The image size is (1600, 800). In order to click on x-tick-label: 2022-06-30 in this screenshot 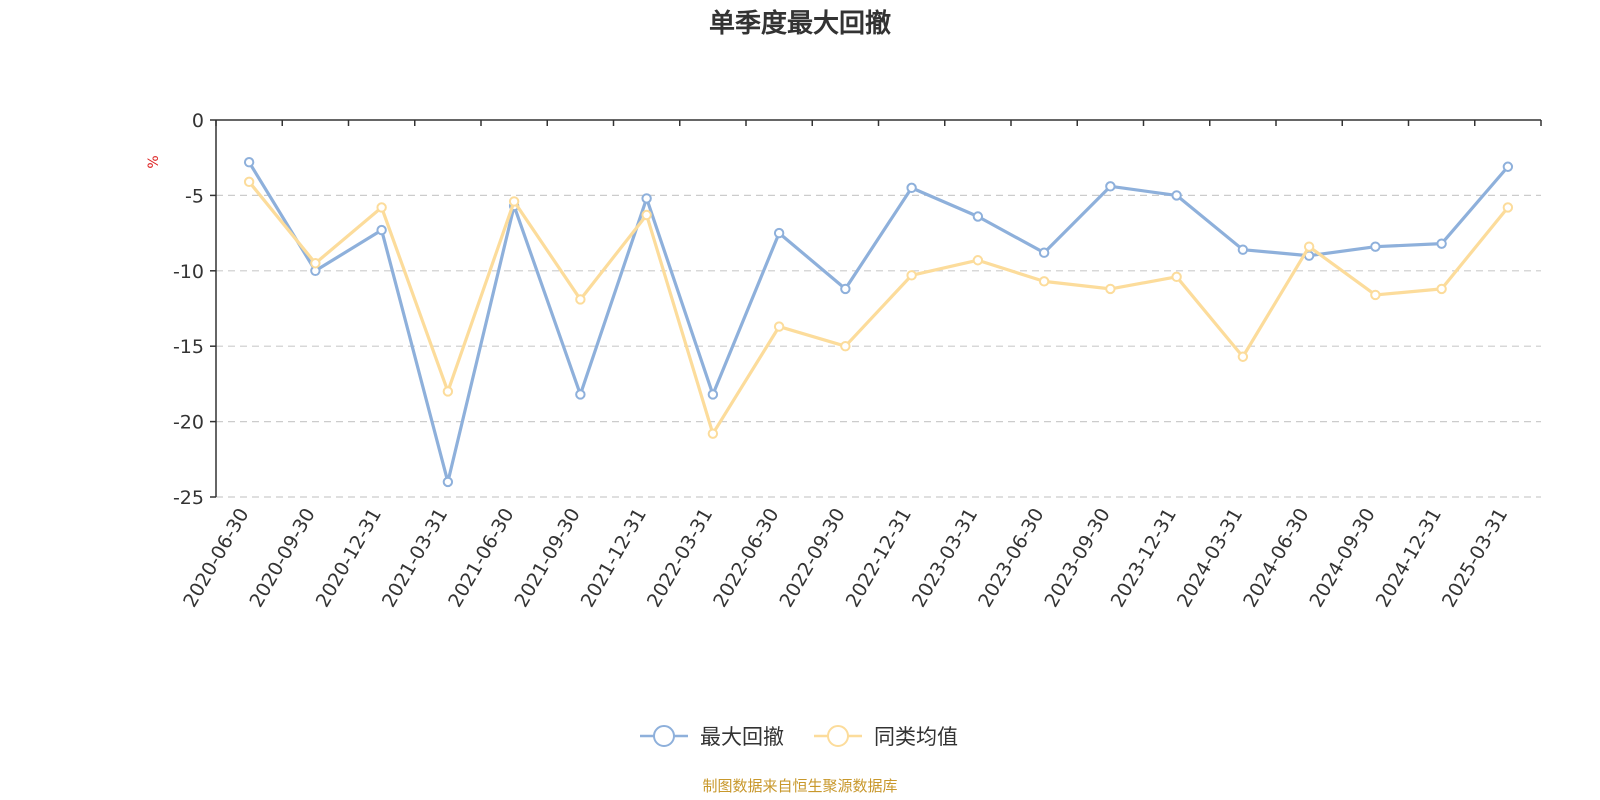, I will do `click(746, 558)`.